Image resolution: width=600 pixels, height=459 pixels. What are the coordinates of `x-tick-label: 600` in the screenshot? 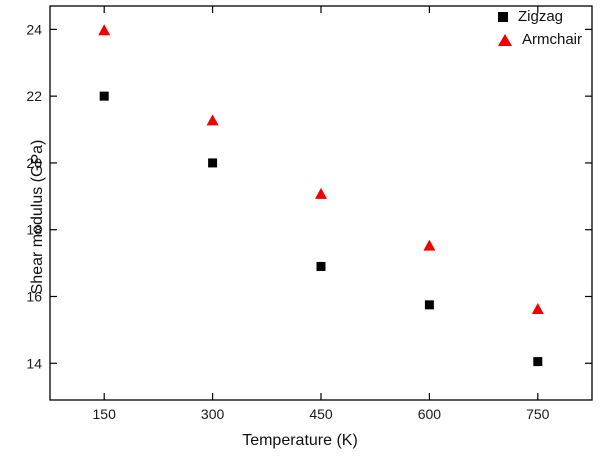 It's located at (430, 414).